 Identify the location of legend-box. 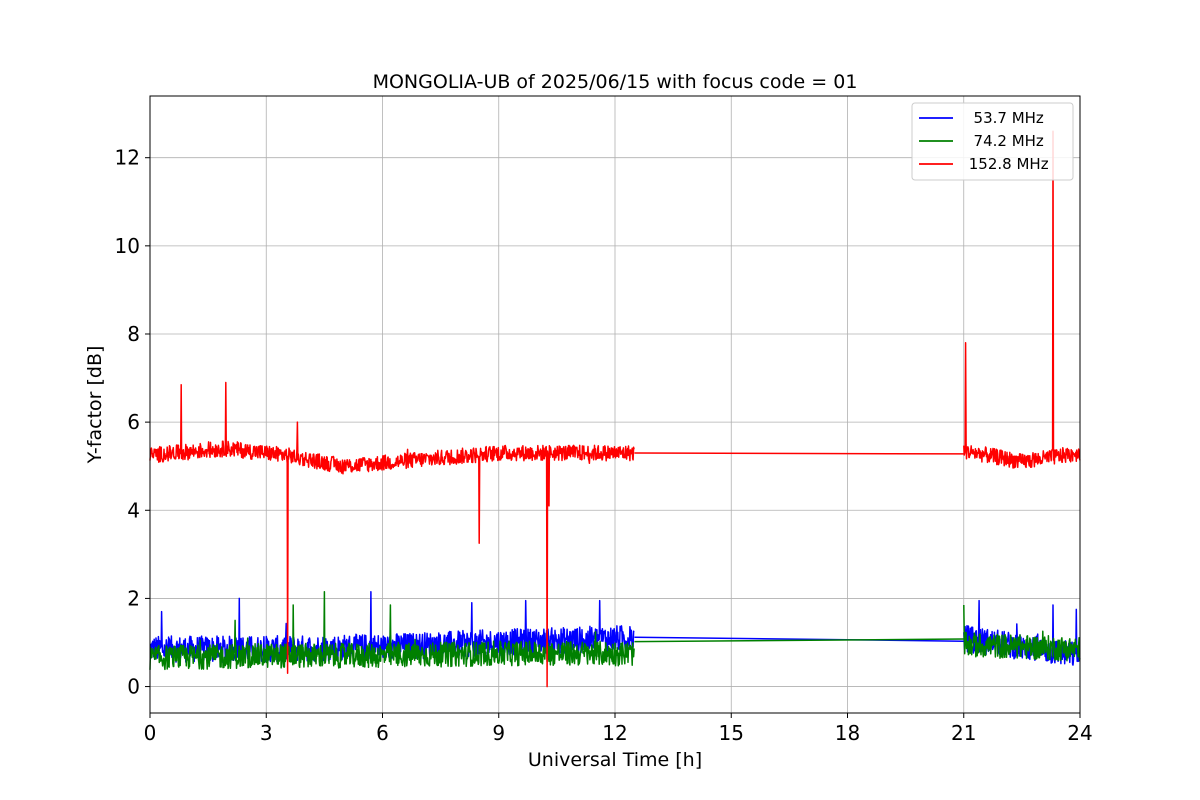
(992, 141).